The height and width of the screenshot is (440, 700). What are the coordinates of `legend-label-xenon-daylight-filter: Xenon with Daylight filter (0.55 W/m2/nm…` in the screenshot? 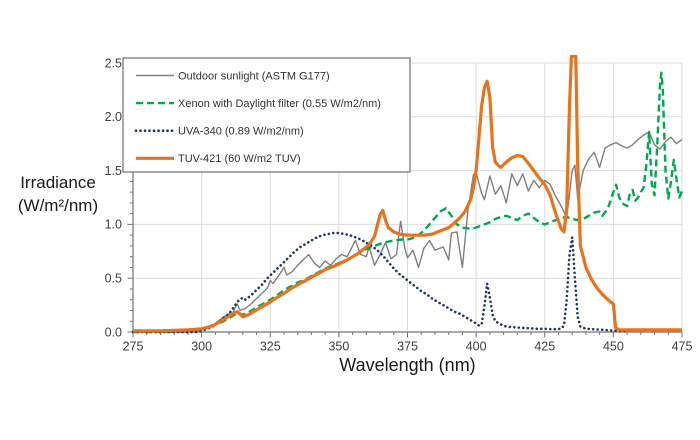 It's located at (279, 104).